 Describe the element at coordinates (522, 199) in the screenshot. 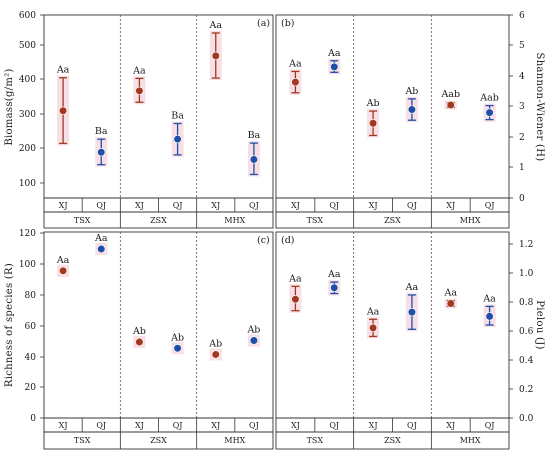

I see `y-tick-label: 0` at that location.